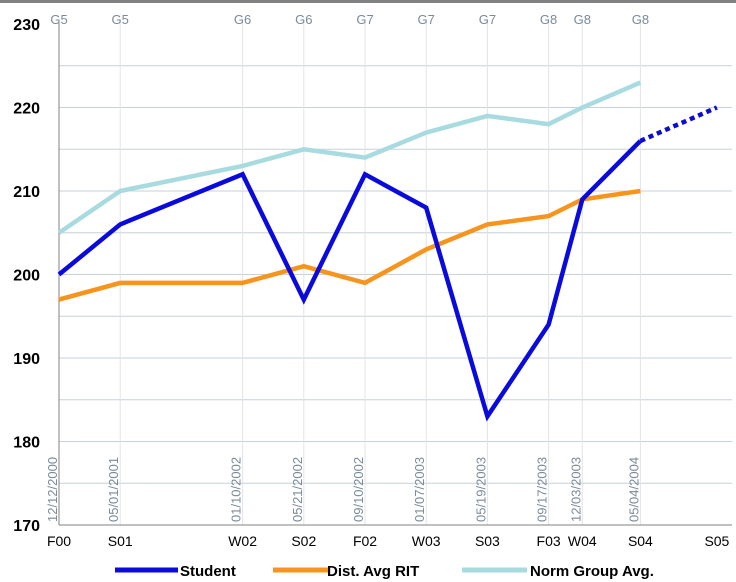  What do you see at coordinates (592, 571) in the screenshot?
I see `legend-label: Norm Group Avg.` at bounding box center [592, 571].